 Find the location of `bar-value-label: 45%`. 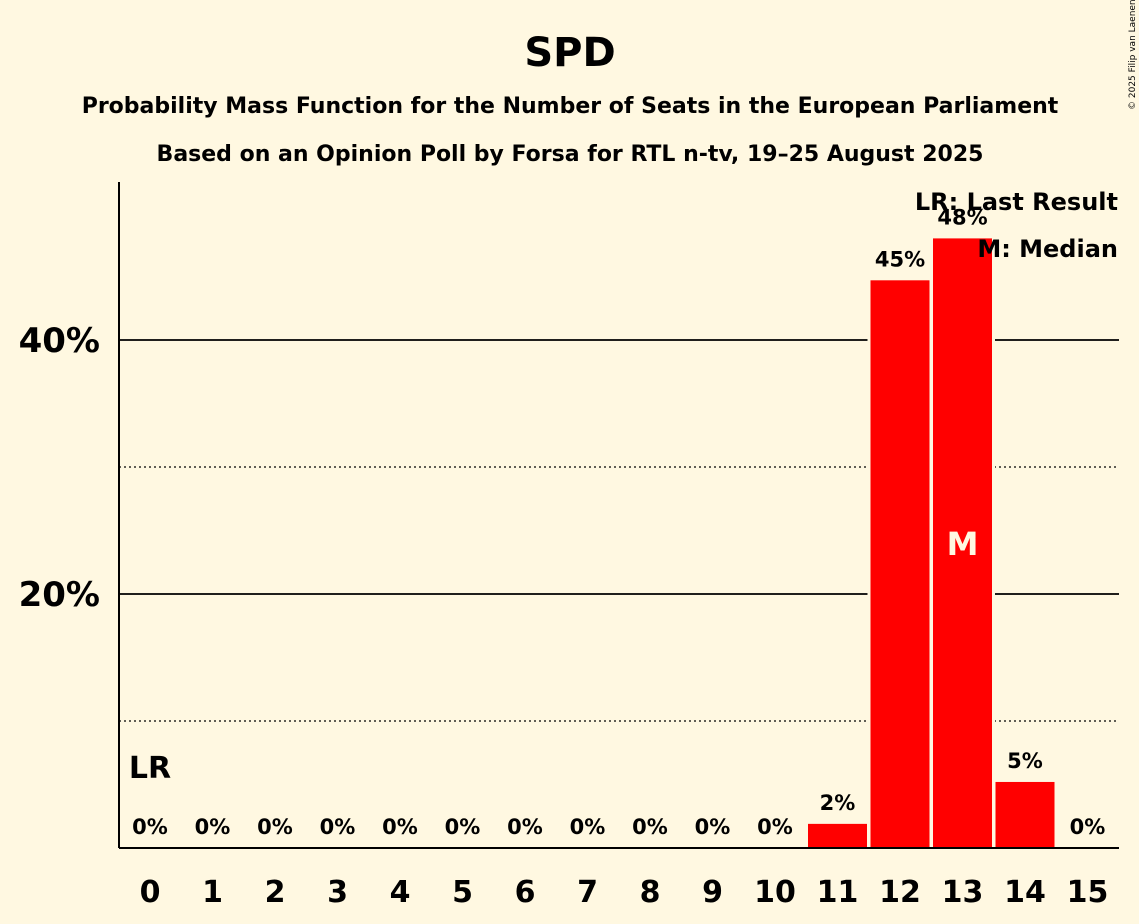

bar-value-label: 45% is located at coordinates (900, 259).